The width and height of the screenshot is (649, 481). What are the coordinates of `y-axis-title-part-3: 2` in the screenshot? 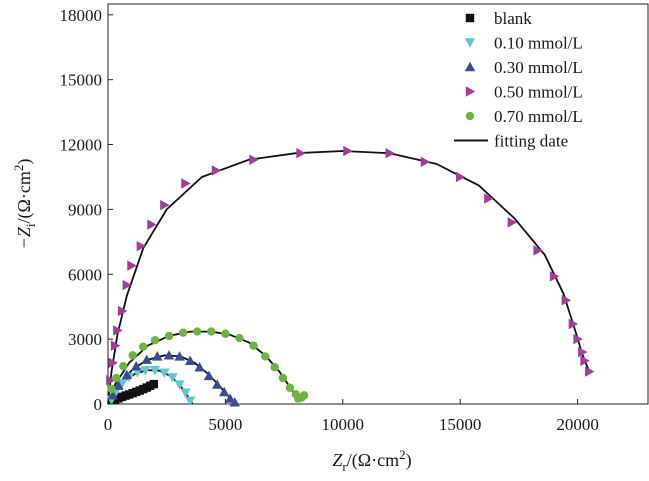 It's located at (18, 168).